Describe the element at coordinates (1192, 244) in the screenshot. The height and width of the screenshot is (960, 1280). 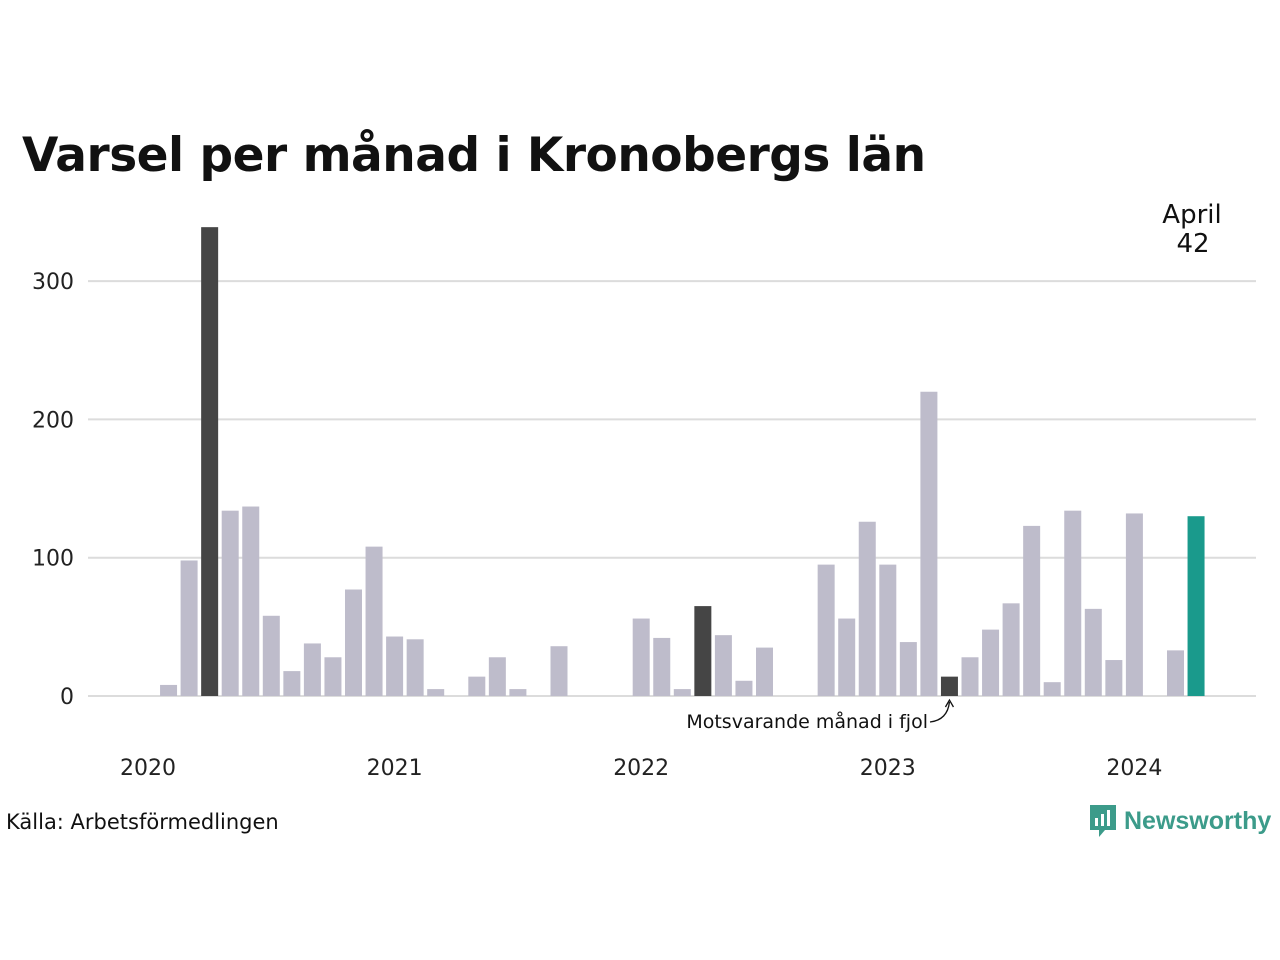
I see `current-month-value: 42` at that location.